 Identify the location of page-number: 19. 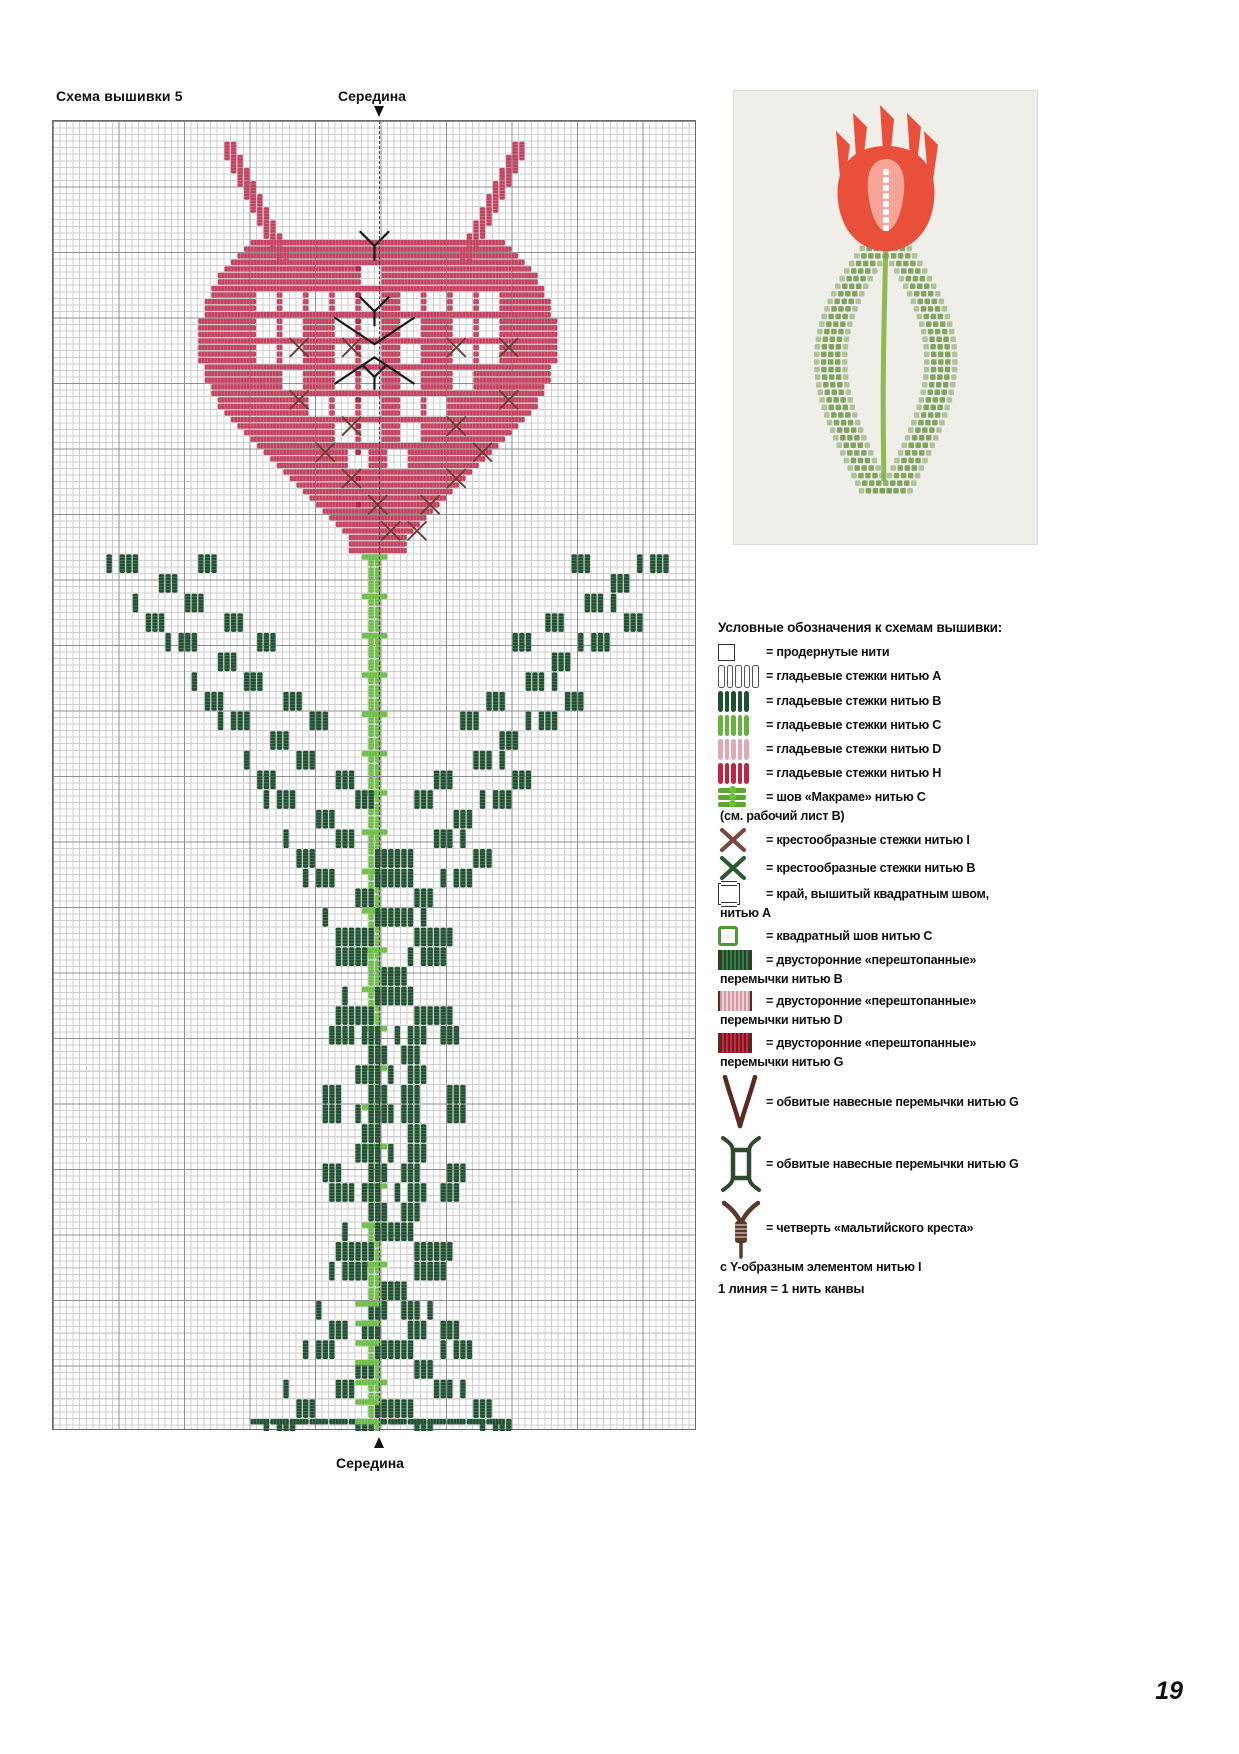
(1169, 1691).